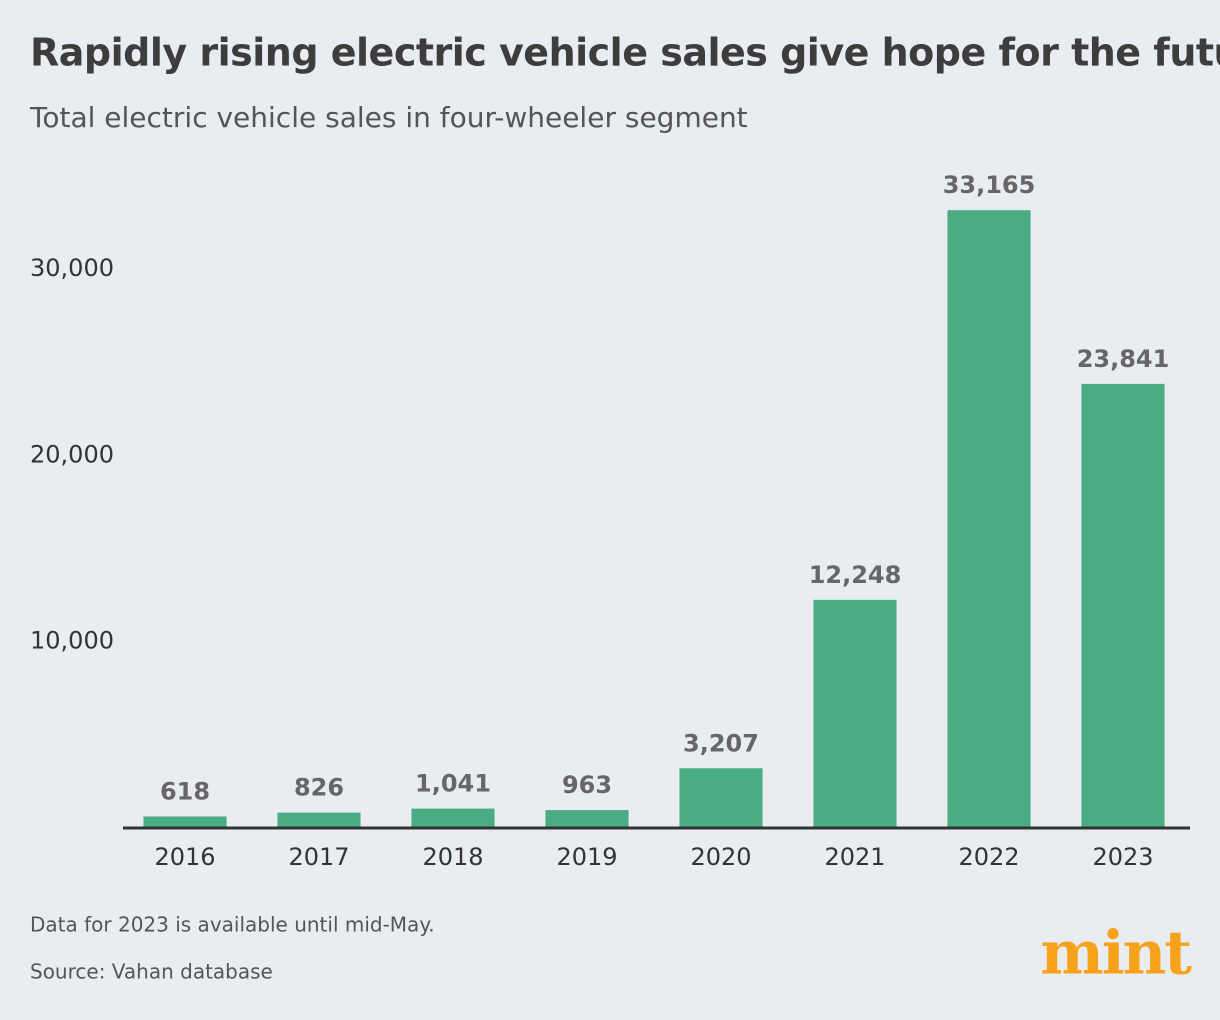 Image resolution: width=1220 pixels, height=1020 pixels. I want to click on x-tick-label: 2023, so click(1122, 857).